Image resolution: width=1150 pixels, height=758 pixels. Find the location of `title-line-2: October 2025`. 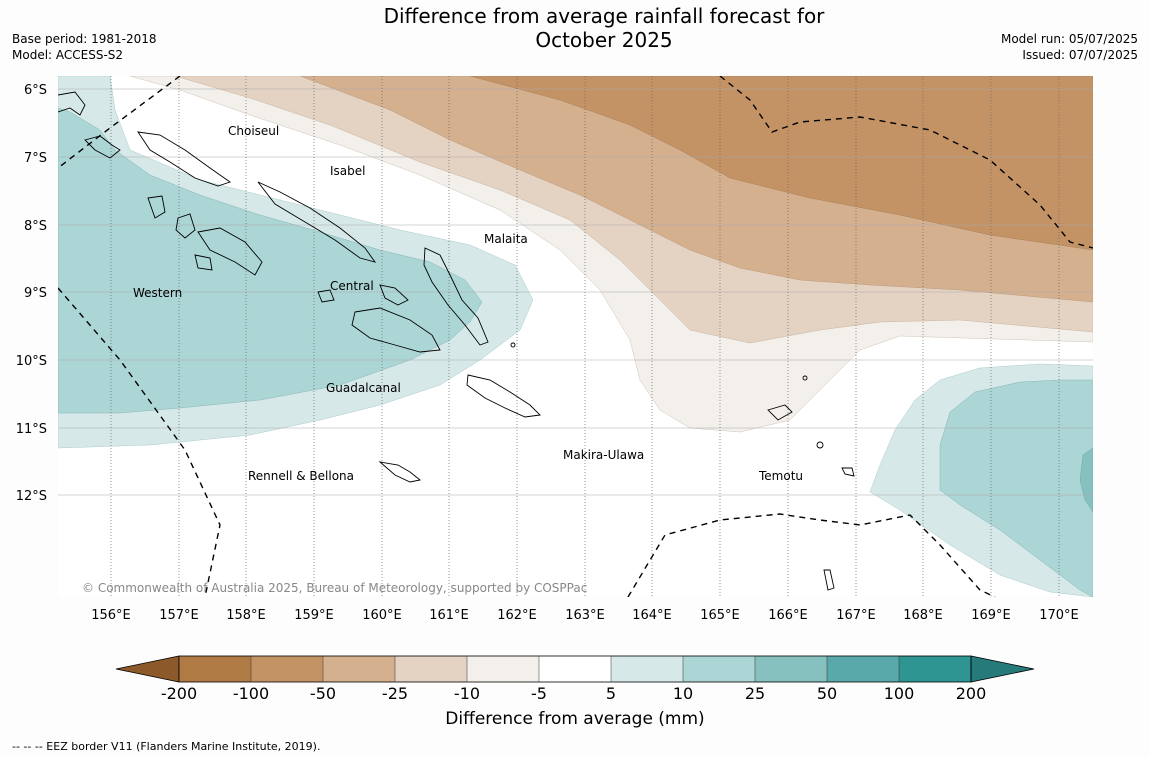

title-line-2: October 2025 is located at coordinates (604, 40).